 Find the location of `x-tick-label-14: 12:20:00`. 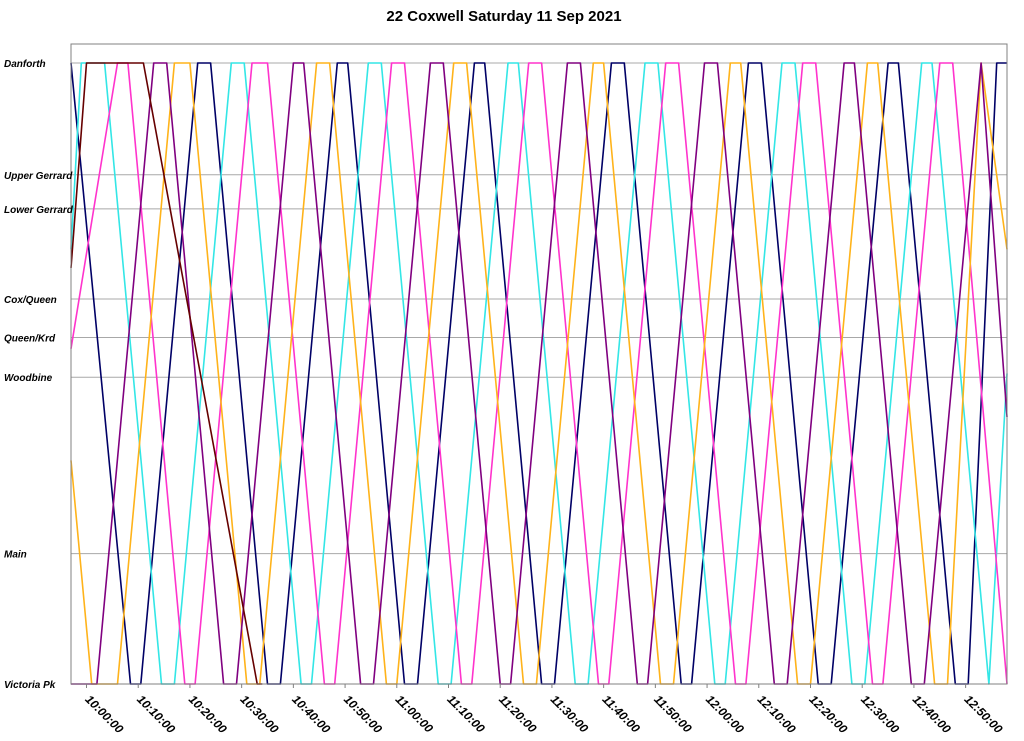

x-tick-label-14: 12:20:00 is located at coordinates (828, 714).